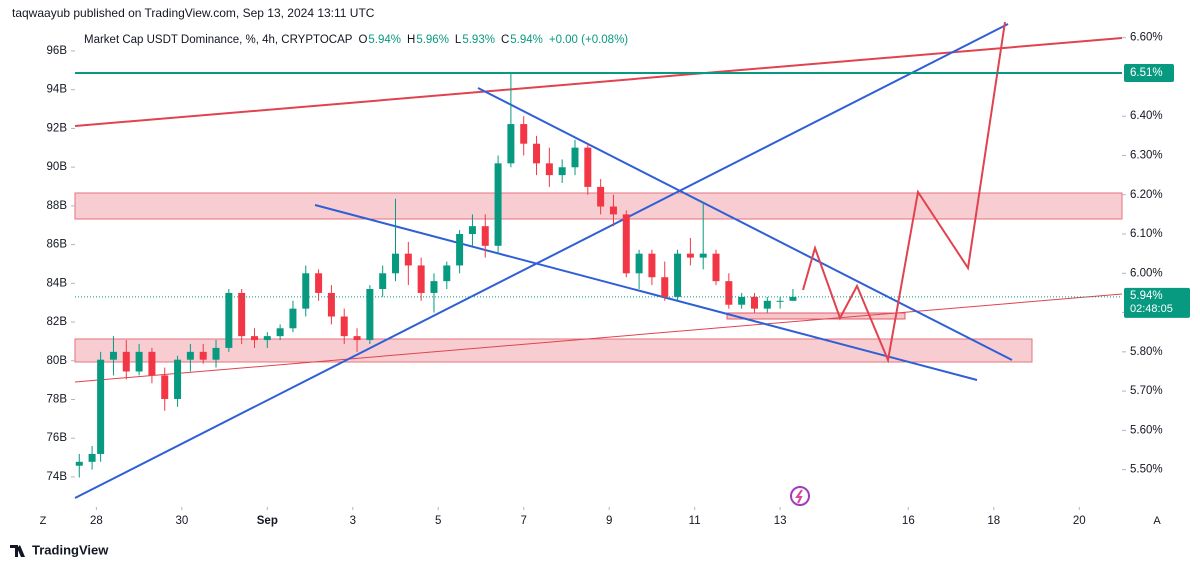 Image resolution: width=1200 pixels, height=572 pixels. I want to click on legend-value: 5.96%, so click(432, 40).